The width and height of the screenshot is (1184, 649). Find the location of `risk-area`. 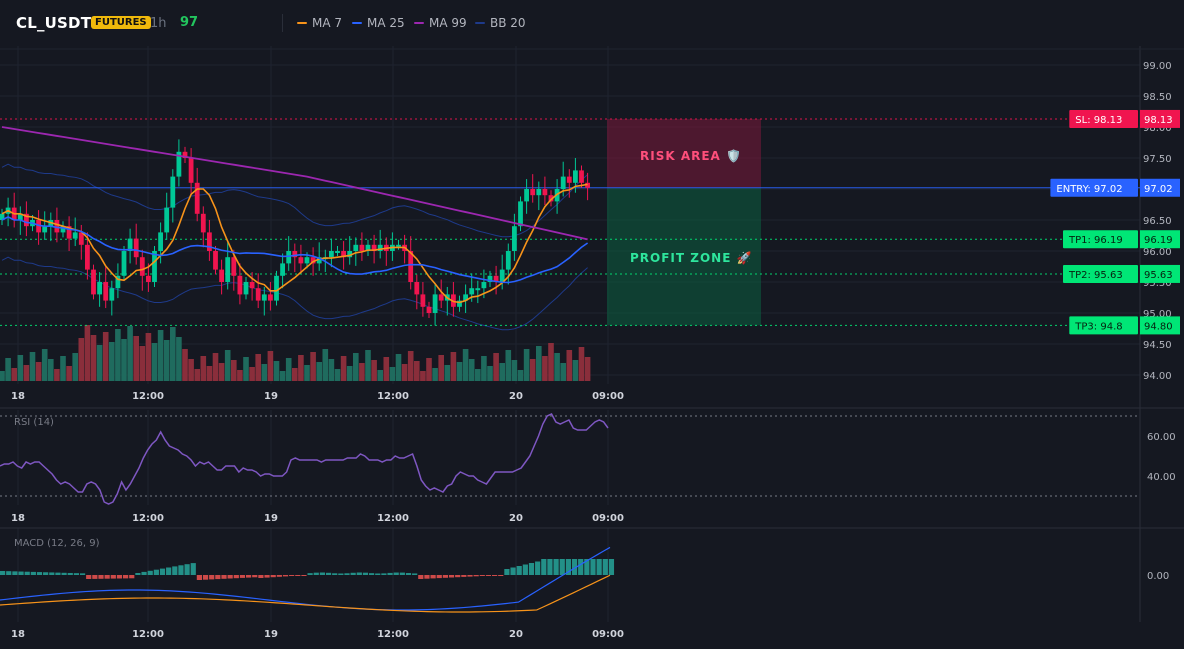

risk-area is located at coordinates (684, 153).